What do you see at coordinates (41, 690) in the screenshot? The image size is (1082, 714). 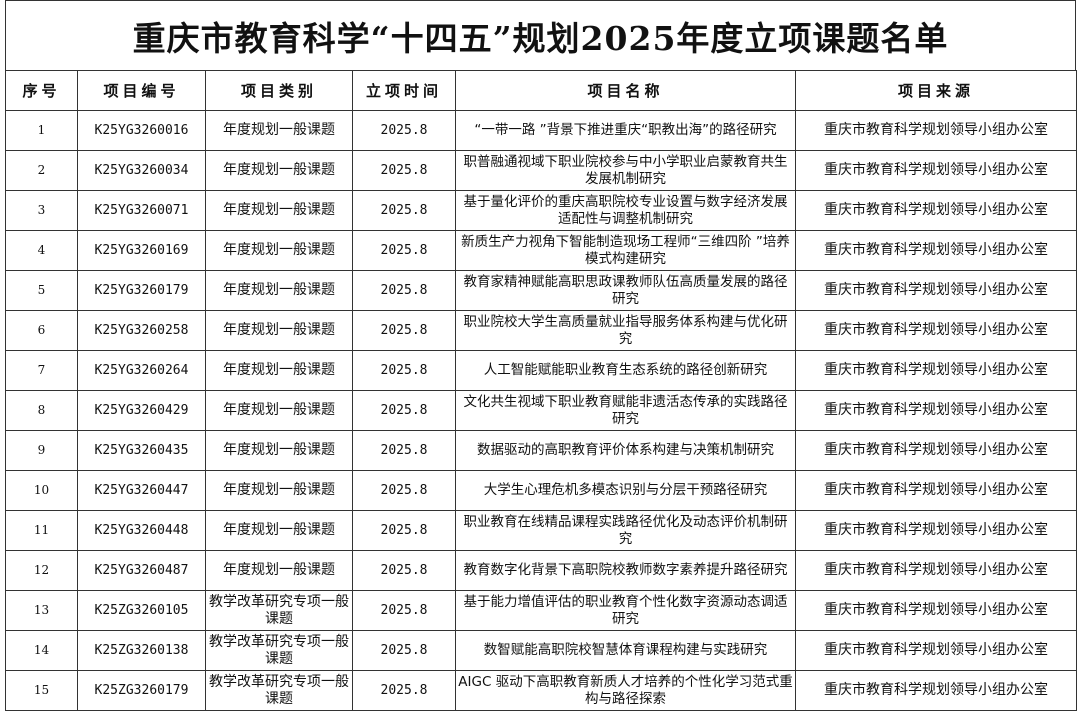 I see `row-number: 15` at bounding box center [41, 690].